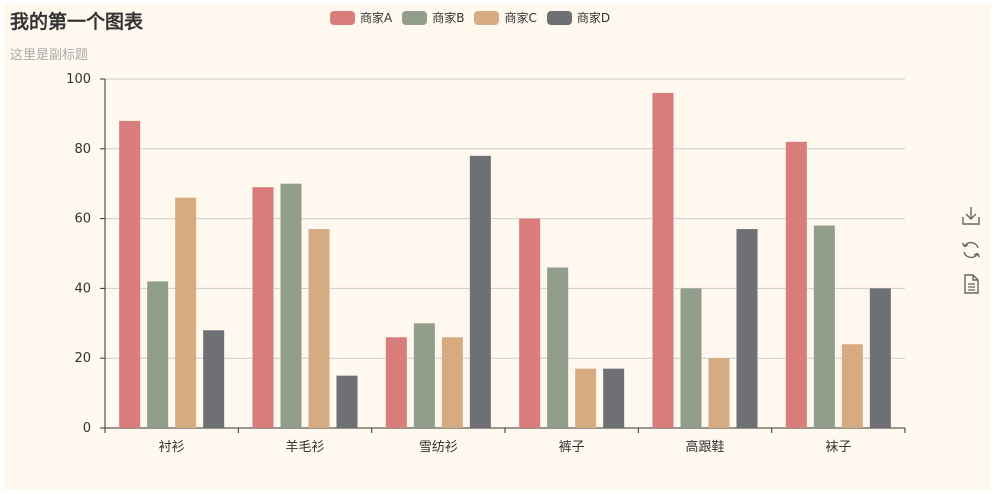 This screenshot has width=995, height=494. I want to click on toolbox, so click(971, 250).